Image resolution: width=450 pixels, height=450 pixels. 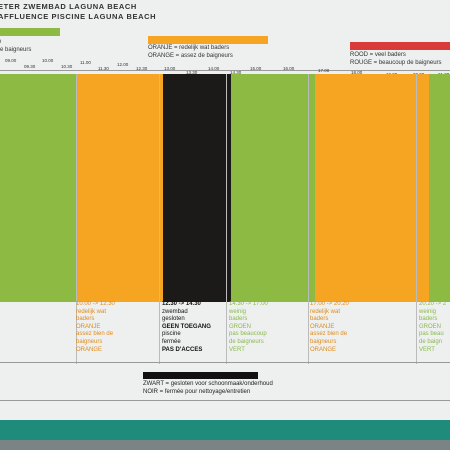 What do you see at coordinates (200, 375) in the screenshot?
I see `legend-black-swatch` at bounding box center [200, 375].